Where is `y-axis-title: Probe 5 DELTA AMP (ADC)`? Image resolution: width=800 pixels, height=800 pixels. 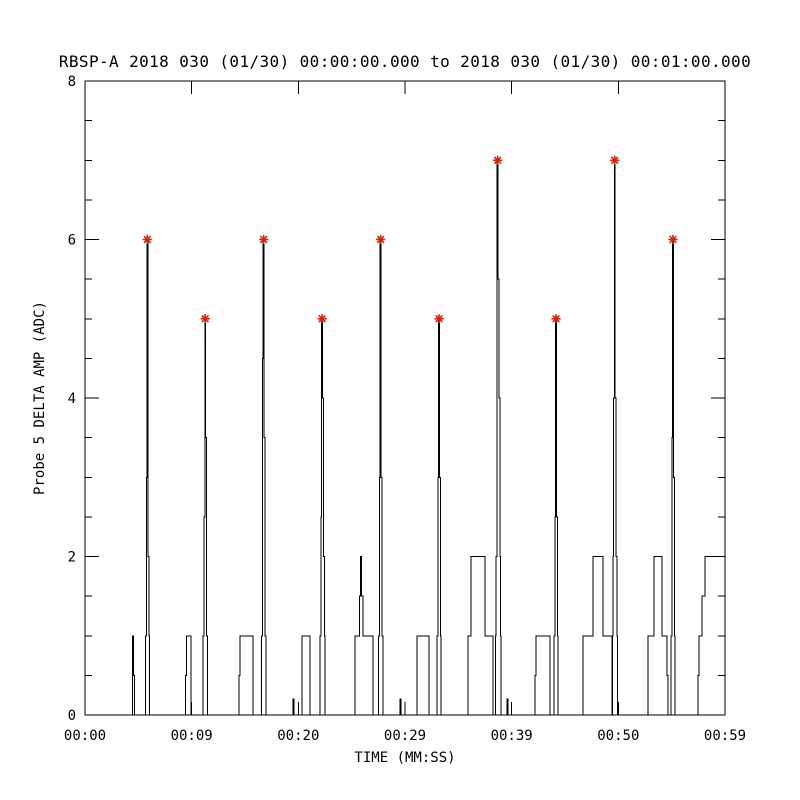
y-axis-title: Probe 5 DELTA AMP (ADC) is located at coordinates (40, 398).